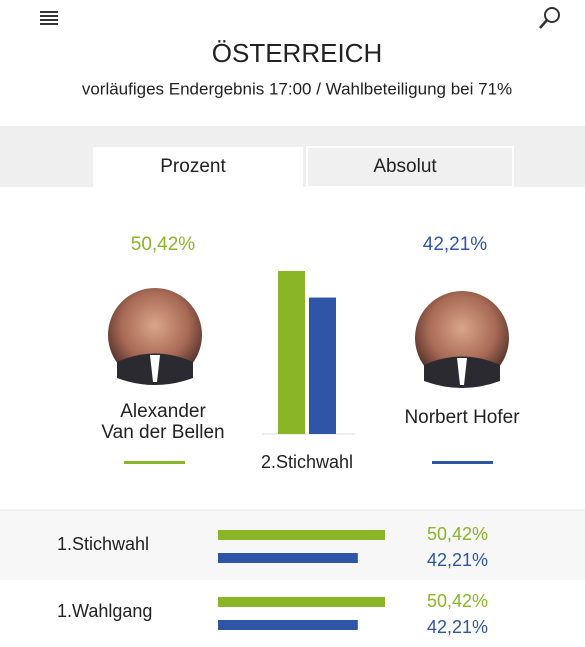  What do you see at coordinates (193, 166) in the screenshot?
I see `tab-label: Prozent` at bounding box center [193, 166].